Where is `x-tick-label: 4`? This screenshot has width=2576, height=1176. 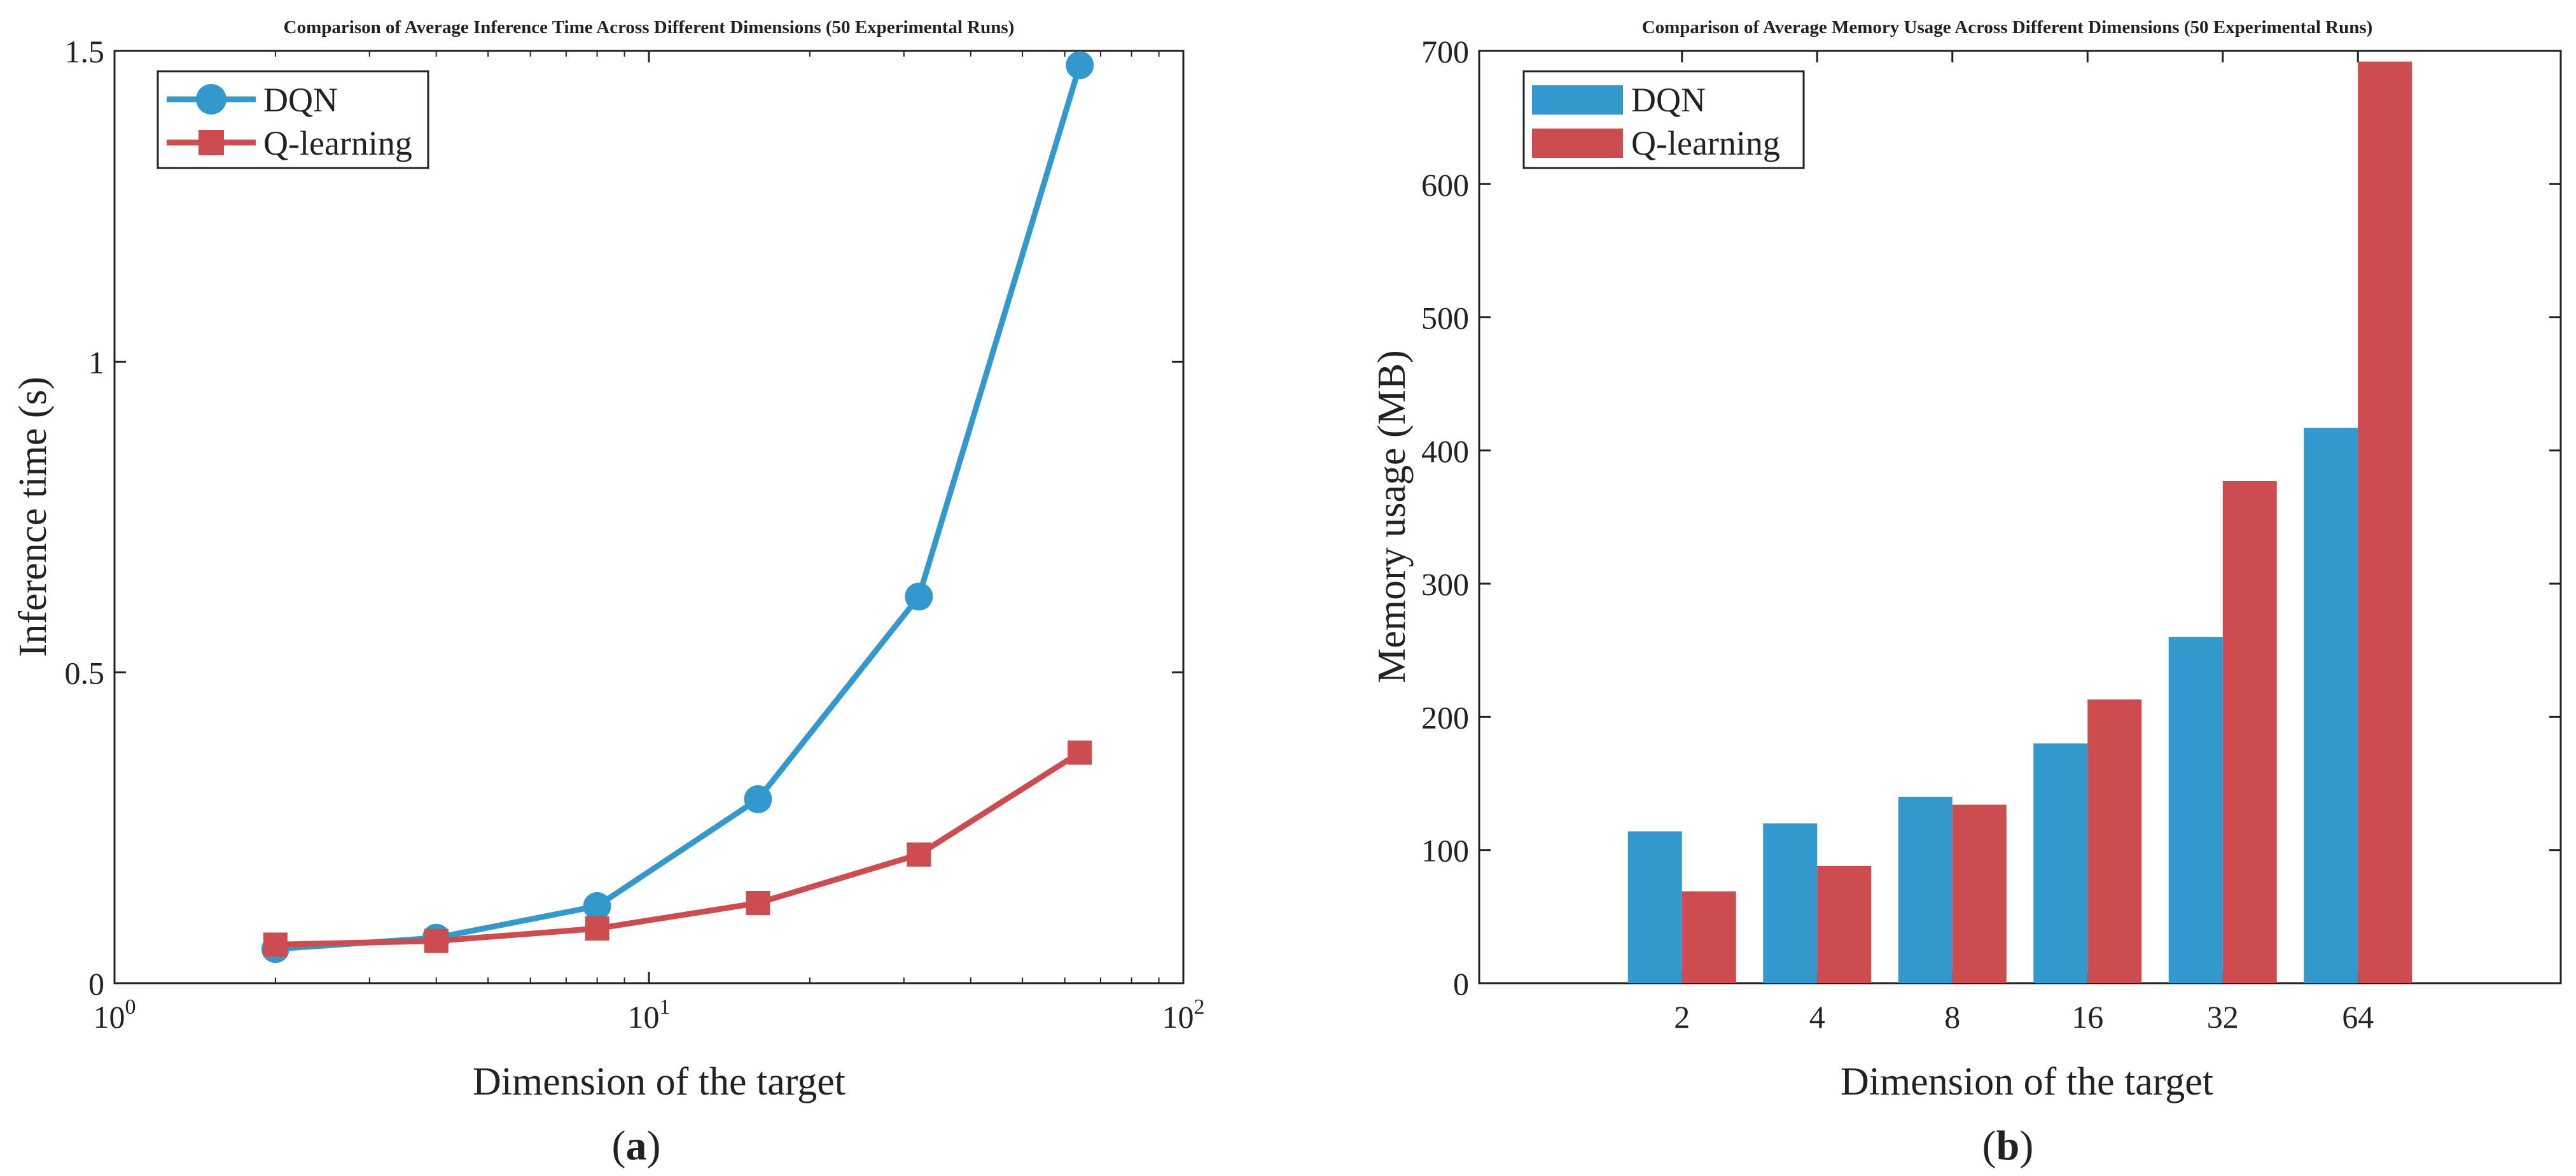
x-tick-label: 4 is located at coordinates (1817, 1017).